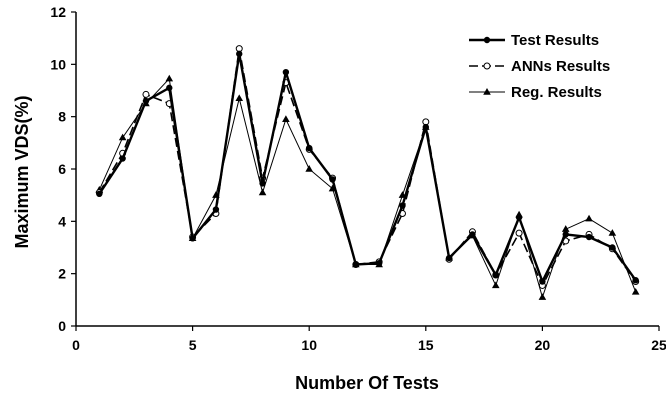 The height and width of the screenshot is (396, 666). I want to click on x-tick-label: 15, so click(426, 345).